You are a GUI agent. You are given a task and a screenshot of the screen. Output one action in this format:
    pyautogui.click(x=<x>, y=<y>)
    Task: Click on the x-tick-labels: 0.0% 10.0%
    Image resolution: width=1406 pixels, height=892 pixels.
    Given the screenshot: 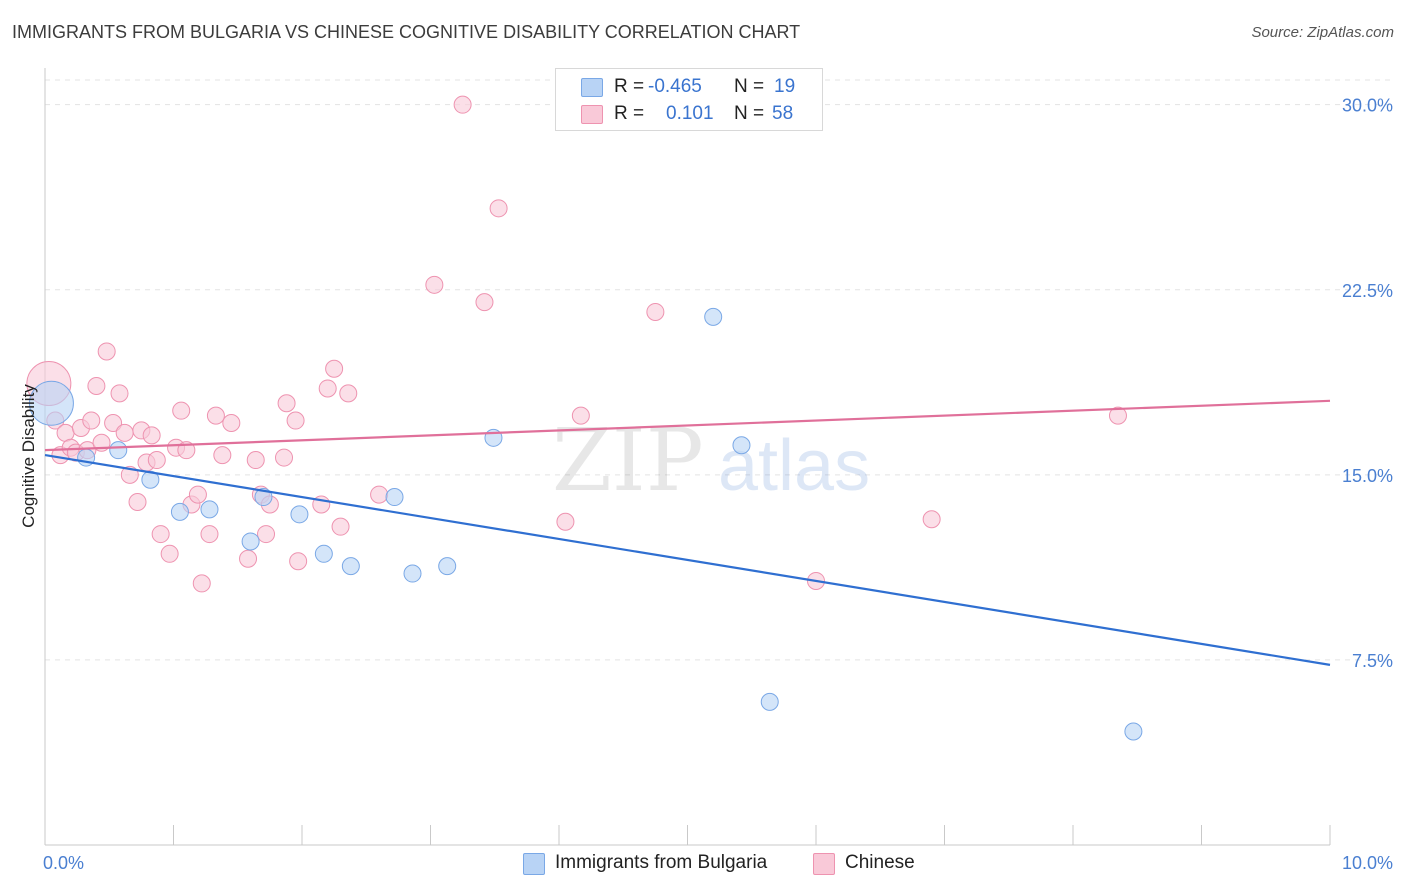 What is the action you would take?
    pyautogui.click(x=718, y=863)
    